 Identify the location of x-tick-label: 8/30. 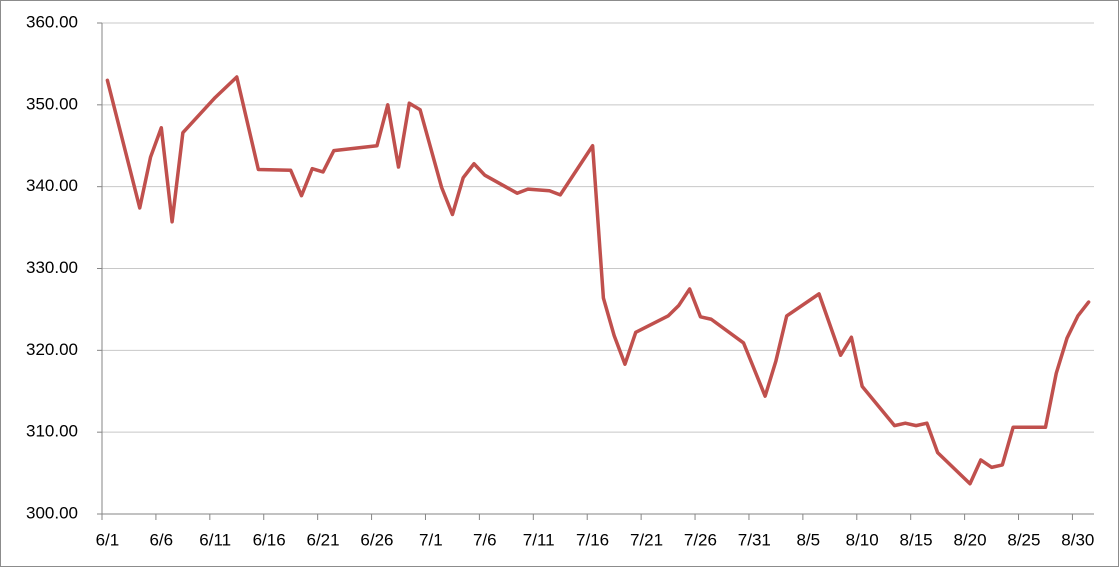
(1077, 539).